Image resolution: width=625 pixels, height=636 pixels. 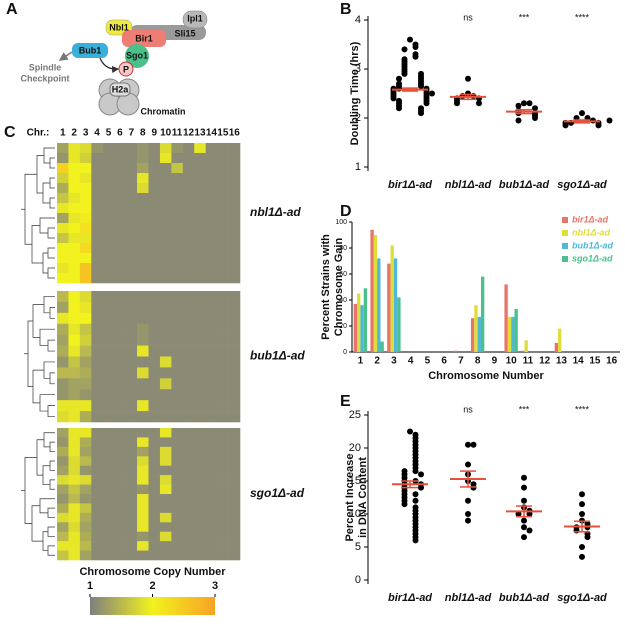 What do you see at coordinates (355, 448) in the screenshot?
I see `y-tick-label: 20` at bounding box center [355, 448].